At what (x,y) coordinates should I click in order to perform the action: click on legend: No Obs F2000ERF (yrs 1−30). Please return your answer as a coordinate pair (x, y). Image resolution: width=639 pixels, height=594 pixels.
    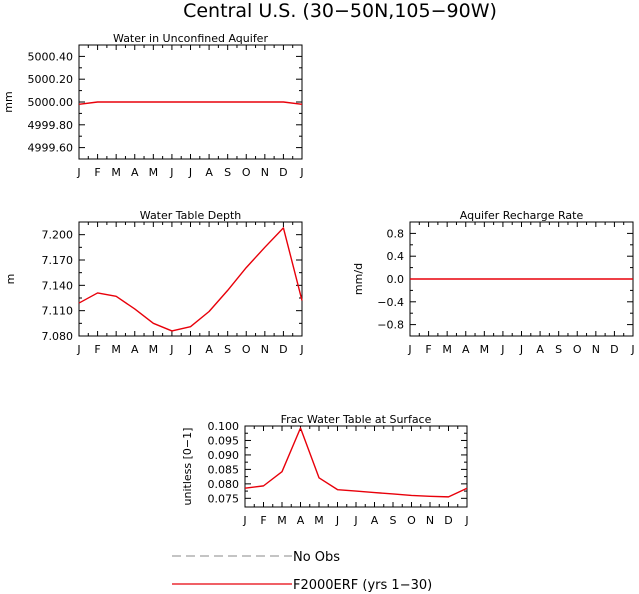
    Looking at the image, I should click on (302, 571).